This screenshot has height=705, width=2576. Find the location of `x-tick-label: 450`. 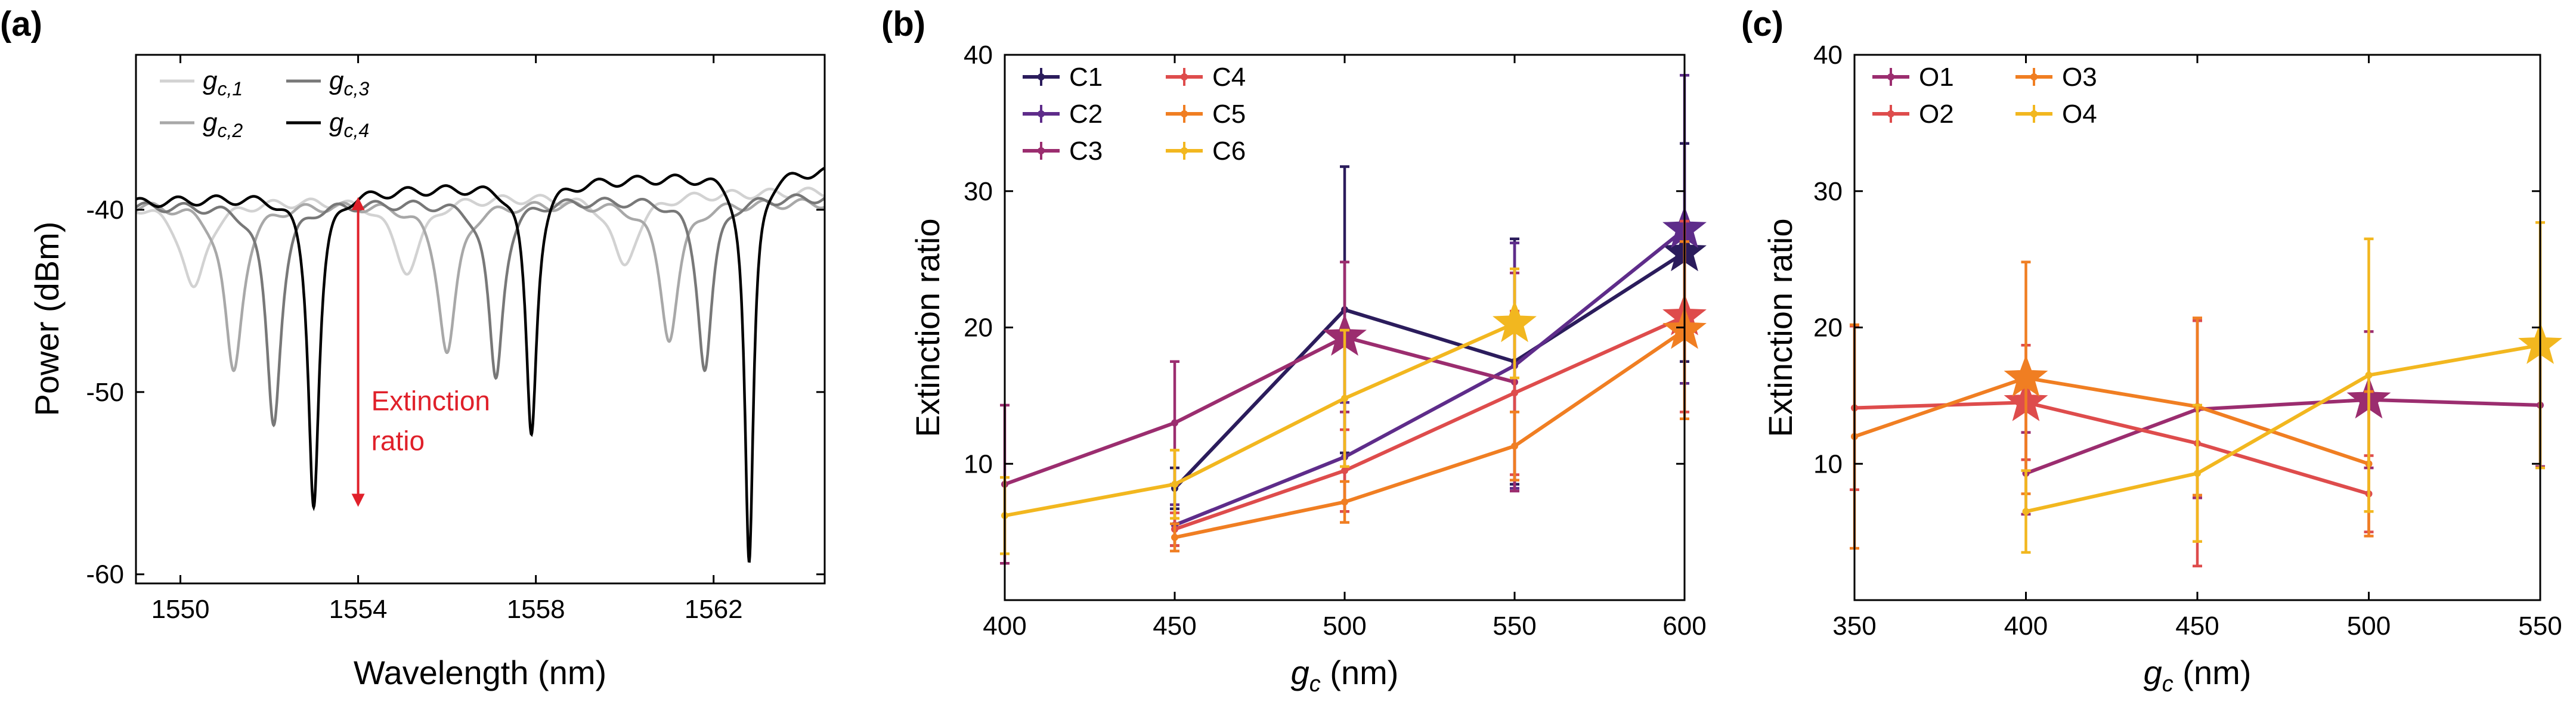

x-tick-label: 450 is located at coordinates (1174, 626).